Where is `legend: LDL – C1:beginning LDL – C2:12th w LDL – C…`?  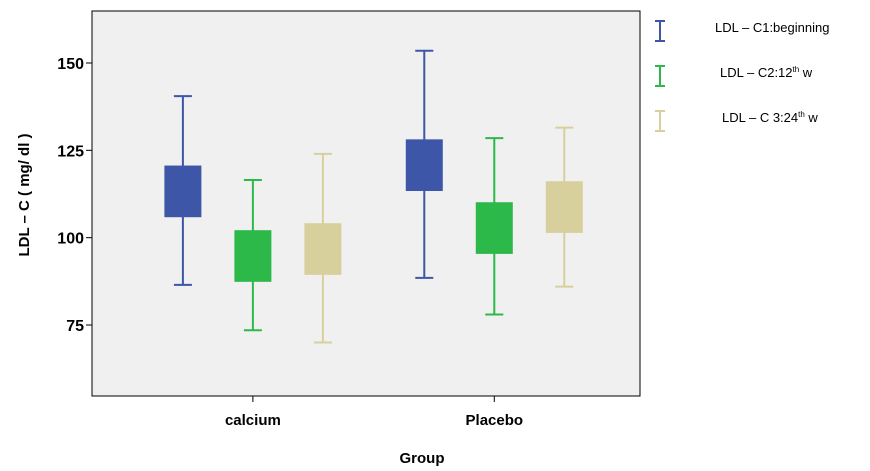 legend: LDL – C1:beginning LDL – C2:12th w LDL – C… is located at coordinates (742, 76).